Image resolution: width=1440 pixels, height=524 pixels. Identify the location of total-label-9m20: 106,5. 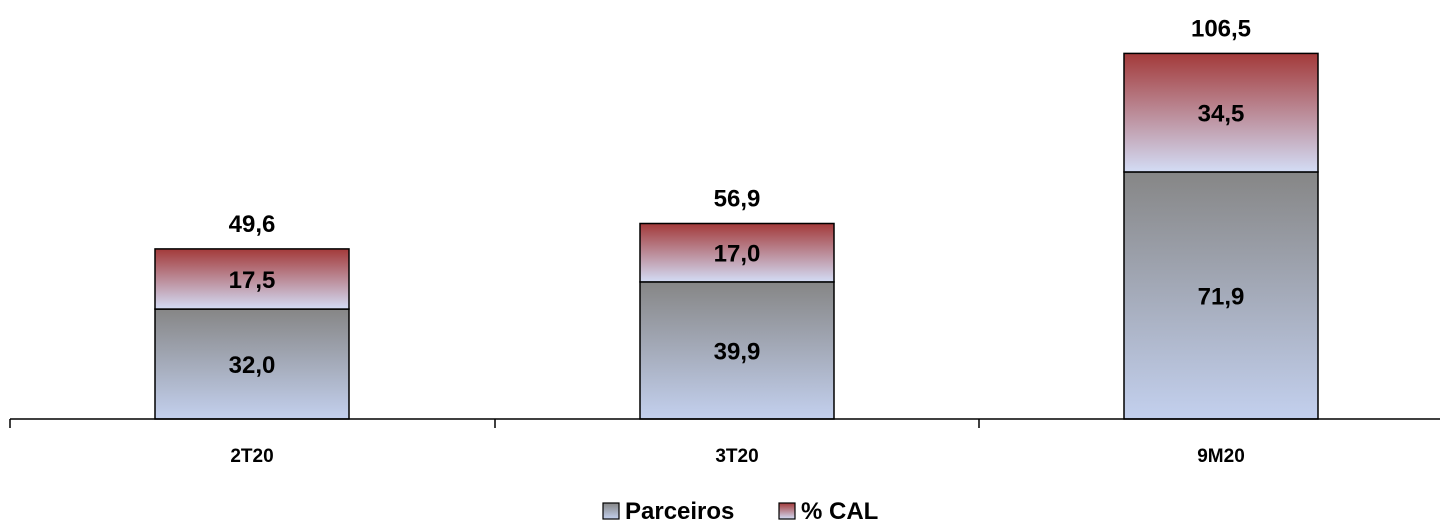
(1221, 28).